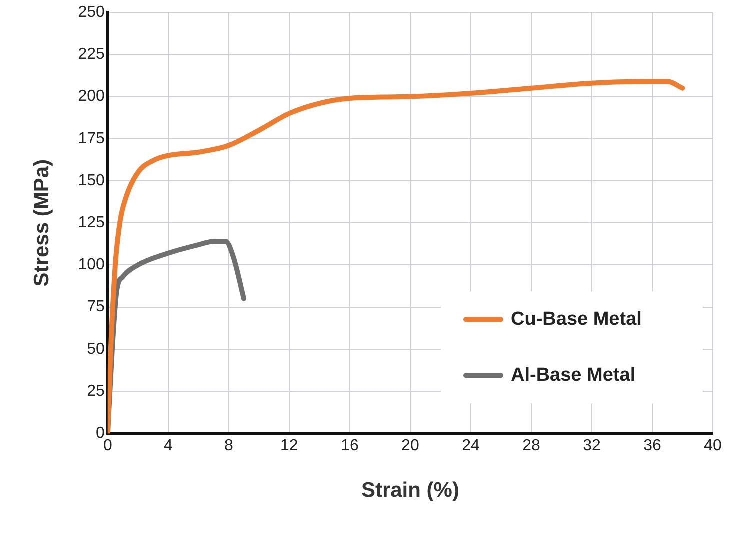 The image size is (729, 534). Describe the element at coordinates (350, 446) in the screenshot. I see `x-tick-label: 16` at that location.